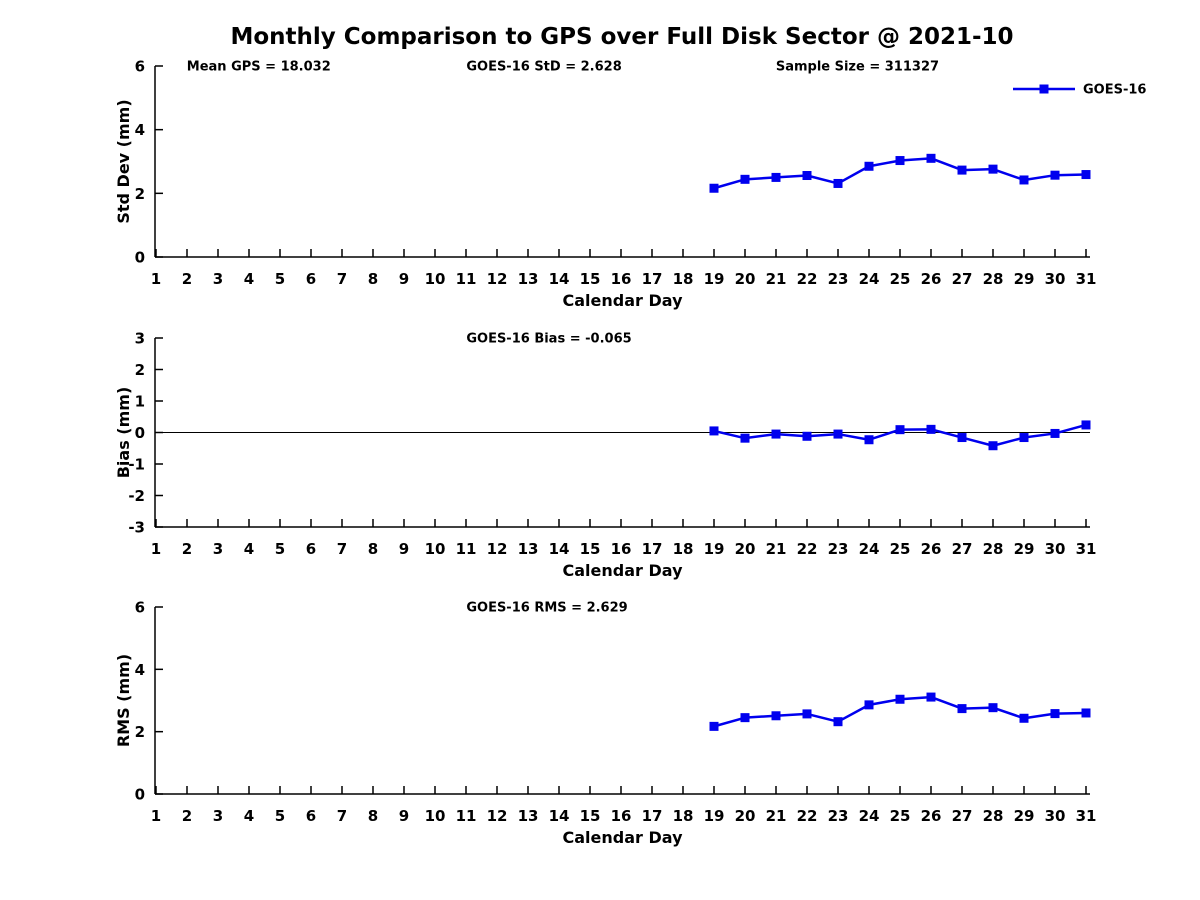 This screenshot has height=900, width=1200. What do you see at coordinates (776, 816) in the screenshot?
I see `x-tick-label: 21` at bounding box center [776, 816].